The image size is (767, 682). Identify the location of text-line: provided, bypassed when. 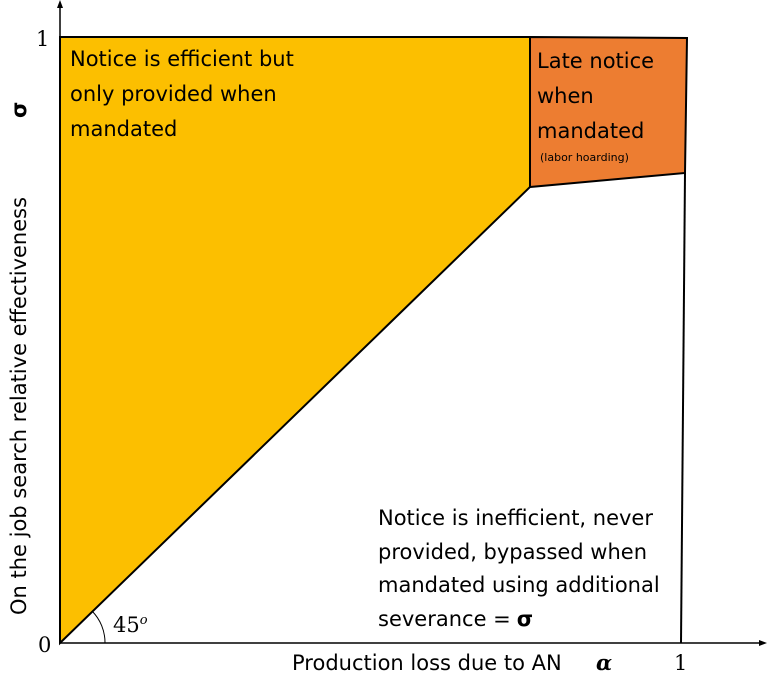
(512, 552).